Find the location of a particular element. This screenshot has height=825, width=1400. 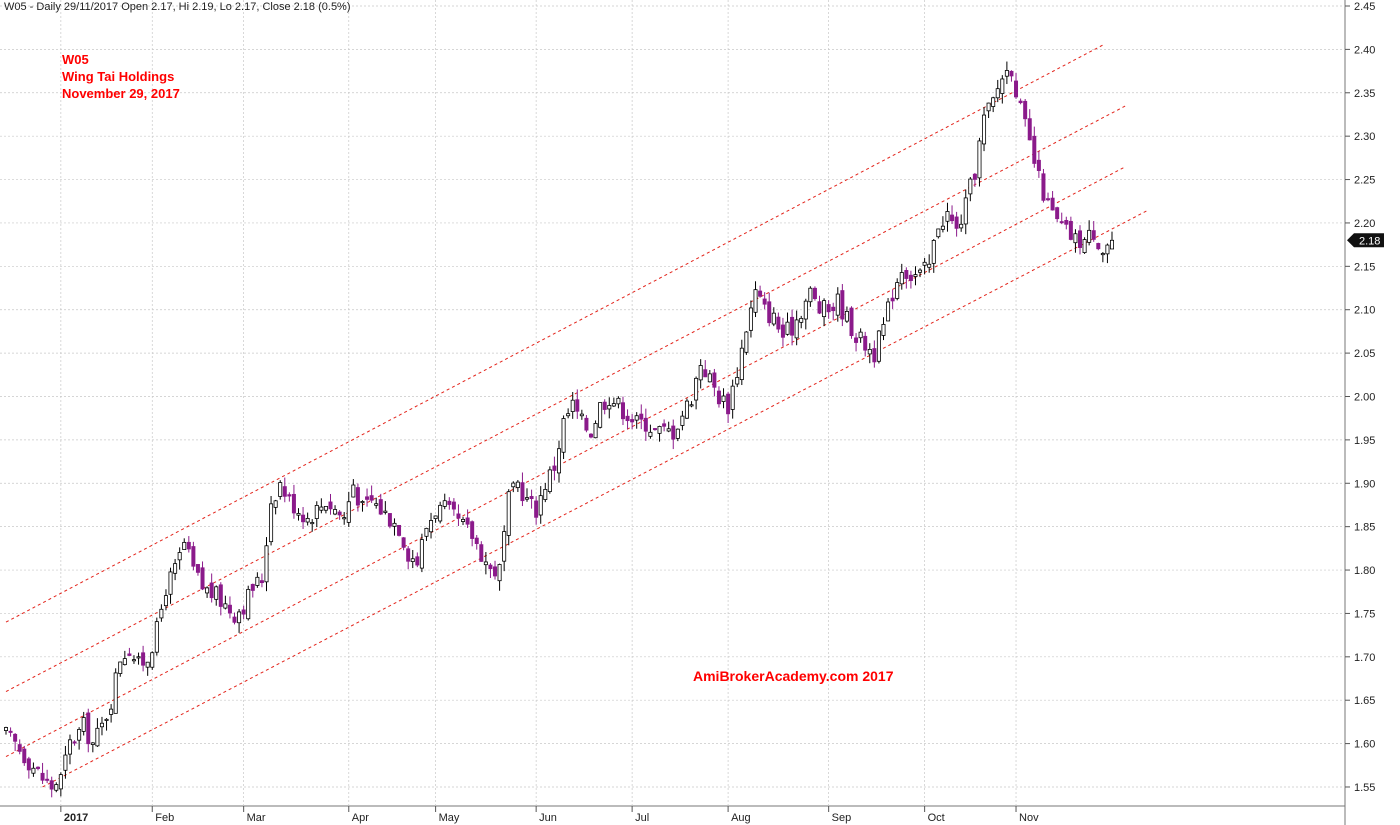

last-price-marker: 2.18 is located at coordinates (1365, 240).